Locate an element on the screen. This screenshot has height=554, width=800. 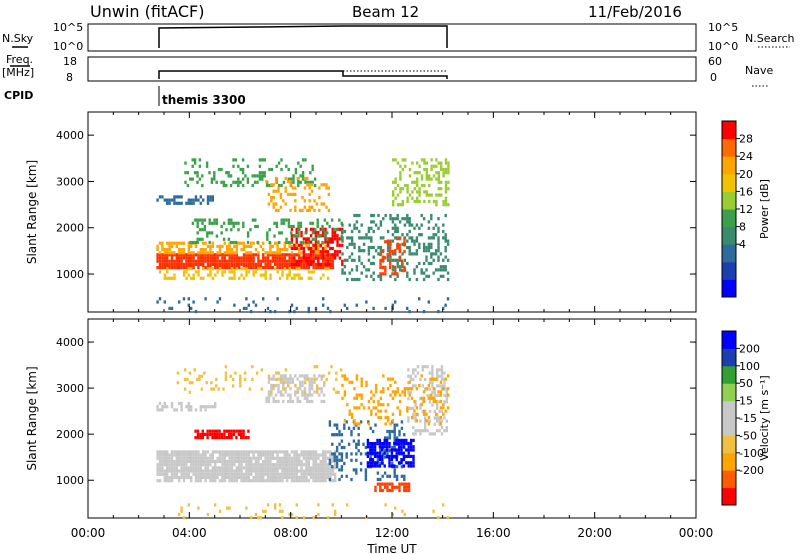
nsky-label: N.Sky is located at coordinates (18, 38).